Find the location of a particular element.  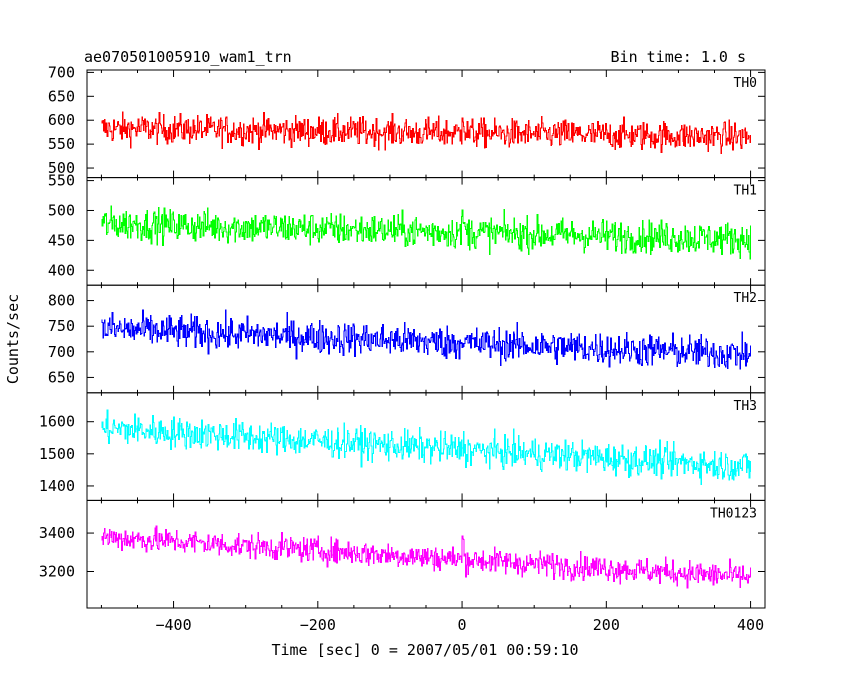

panel-th1: TH1 400 450 500 550 is located at coordinates (407, 229).